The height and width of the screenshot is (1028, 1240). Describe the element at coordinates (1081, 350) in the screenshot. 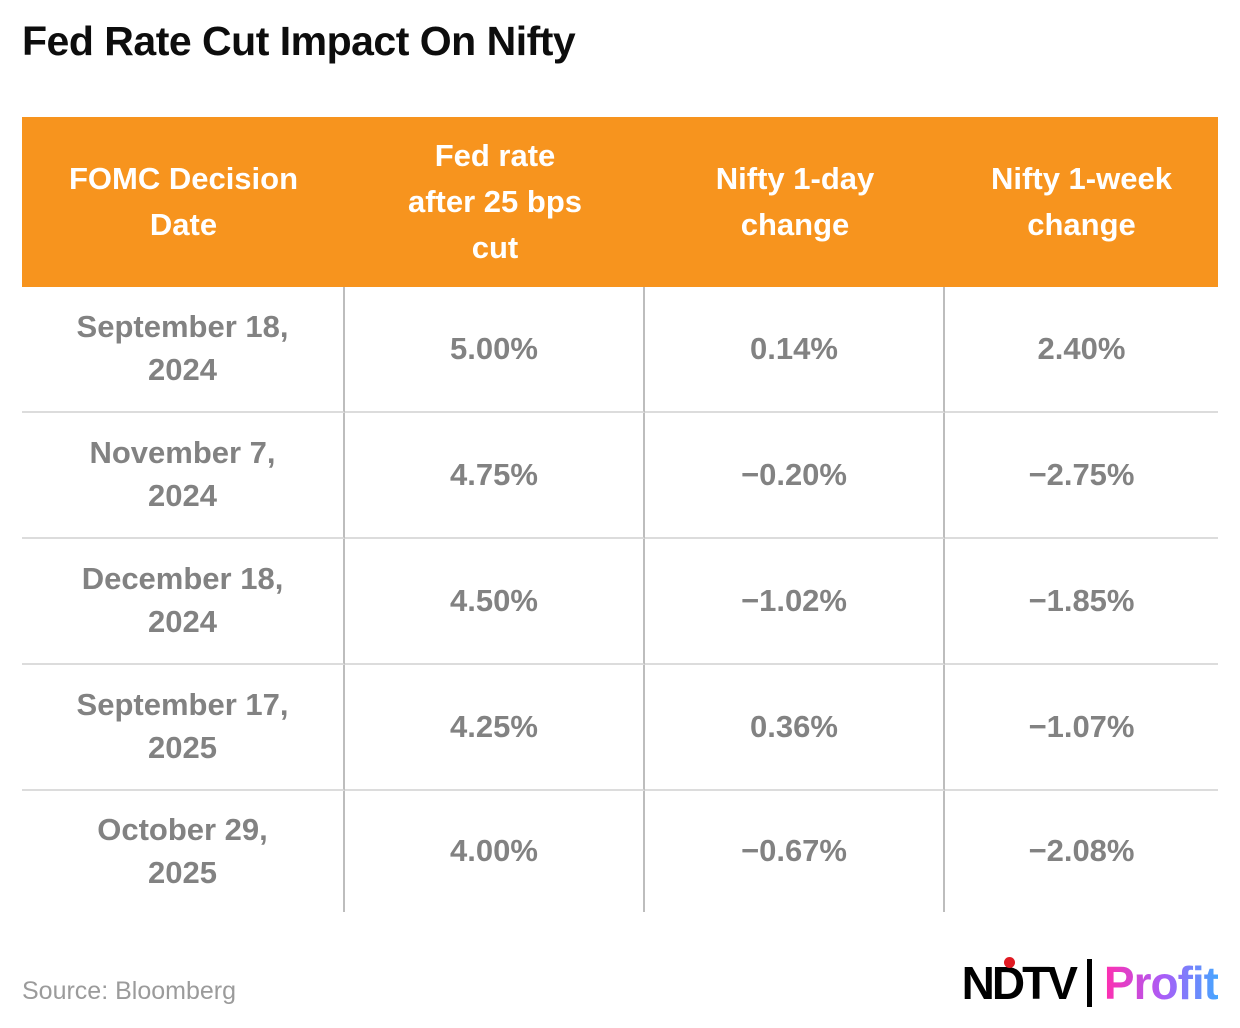

I see `table-cell-nifty-1week: 2.40%` at that location.